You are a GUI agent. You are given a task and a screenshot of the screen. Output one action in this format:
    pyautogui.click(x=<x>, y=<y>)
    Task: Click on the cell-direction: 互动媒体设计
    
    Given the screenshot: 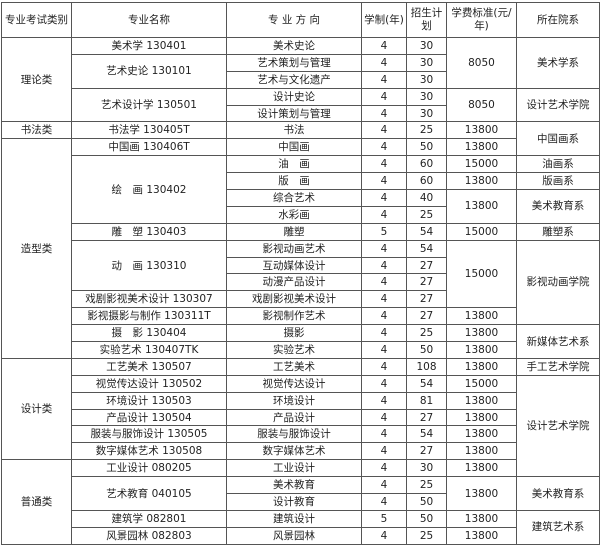 What is the action you would take?
    pyautogui.click(x=294, y=265)
    